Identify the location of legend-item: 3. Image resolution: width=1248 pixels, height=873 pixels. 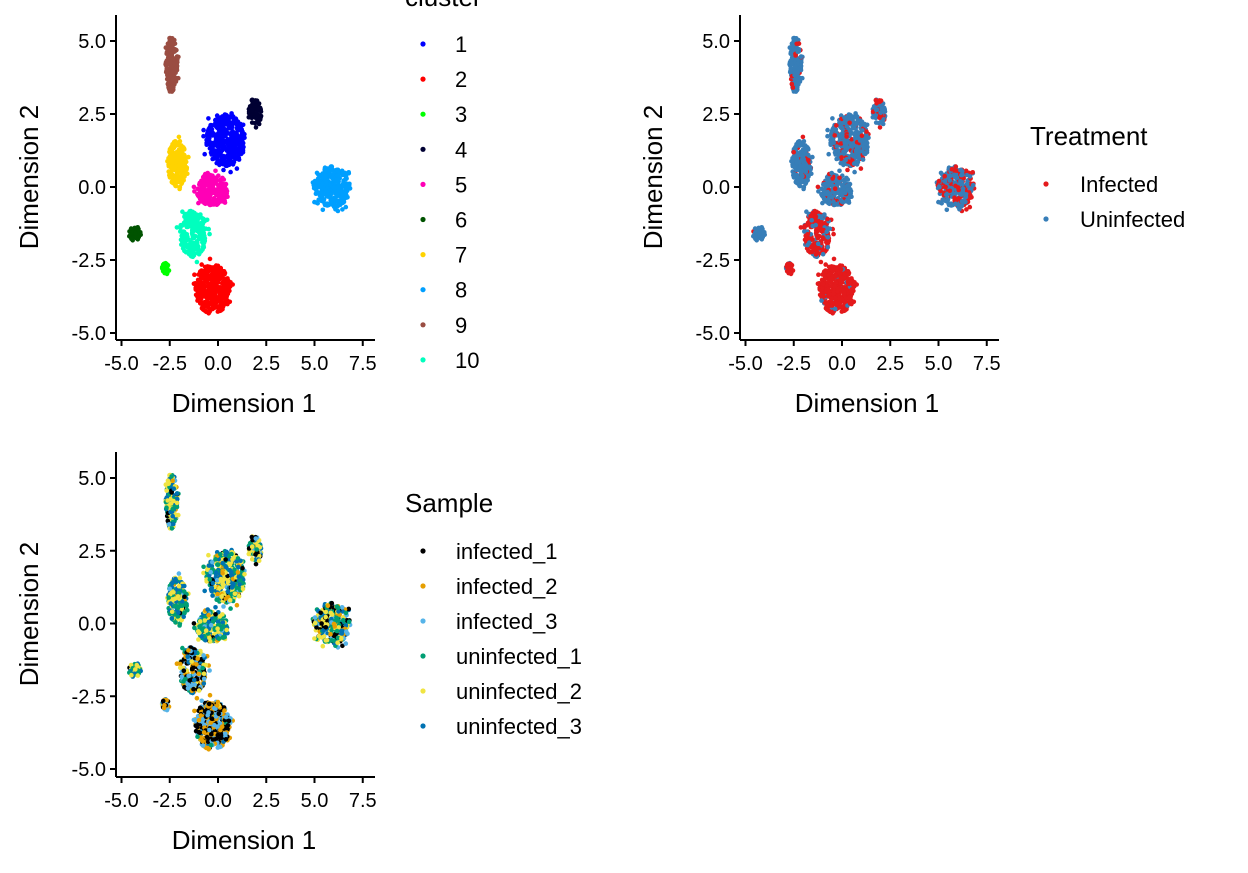
(443, 114).